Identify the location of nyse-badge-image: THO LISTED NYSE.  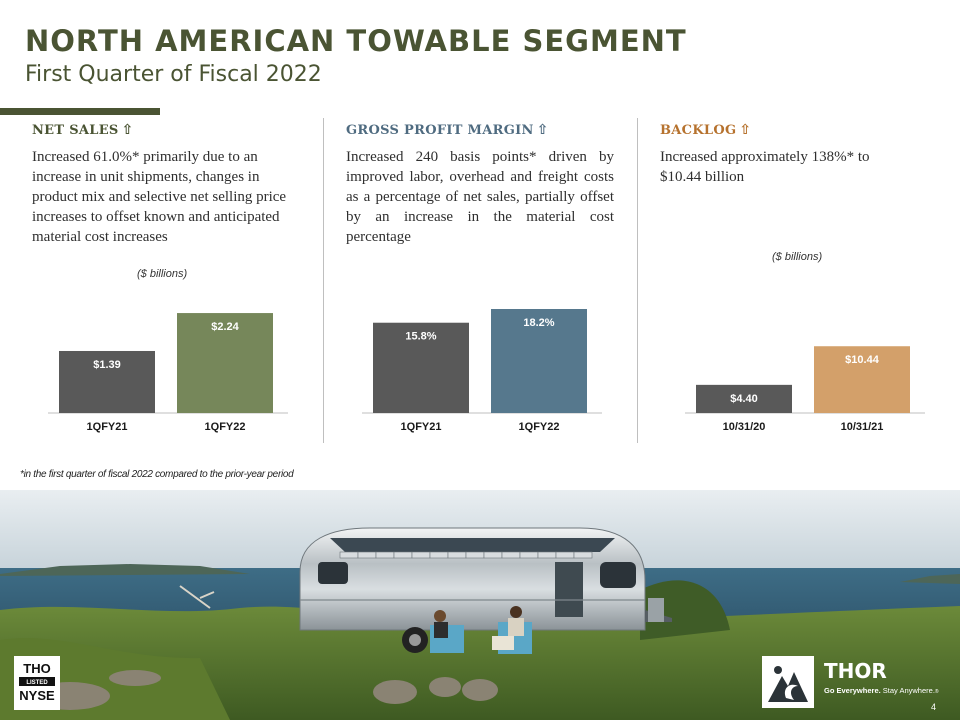
(37, 683).